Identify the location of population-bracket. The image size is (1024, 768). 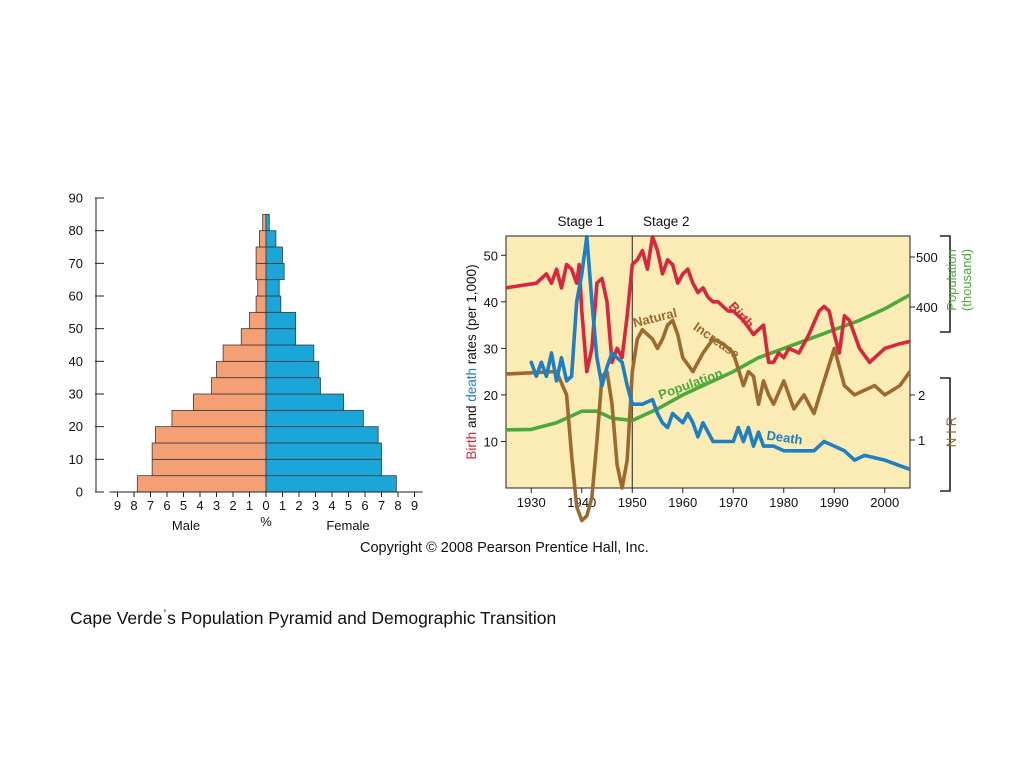
(945, 284).